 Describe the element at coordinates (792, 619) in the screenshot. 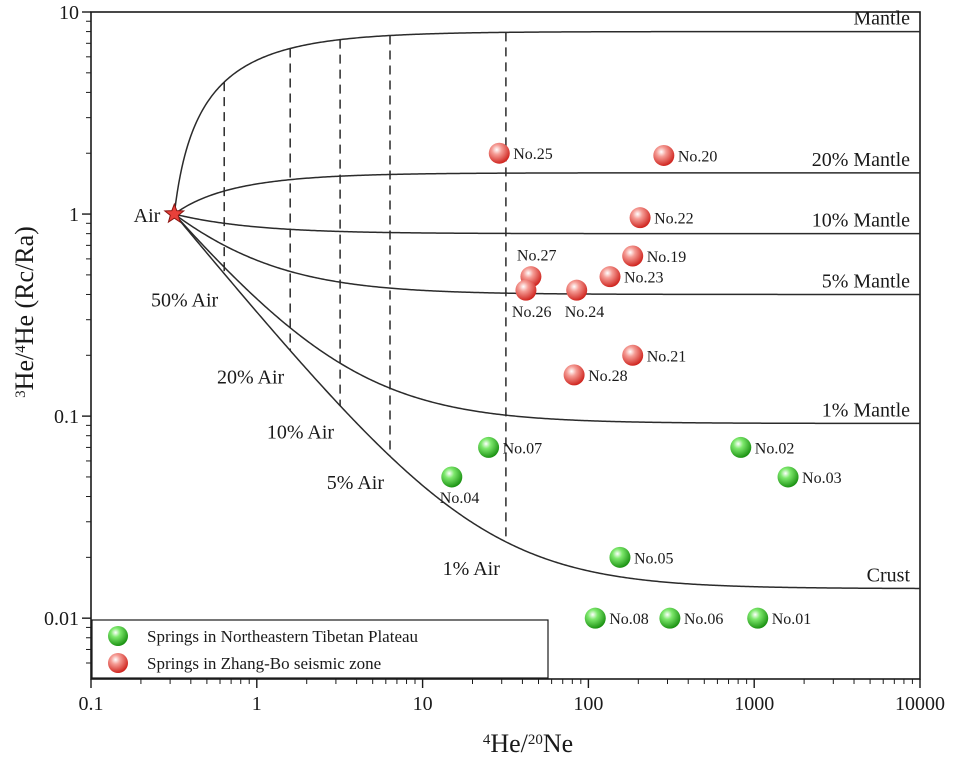

I see `data-point-label: No.01` at that location.